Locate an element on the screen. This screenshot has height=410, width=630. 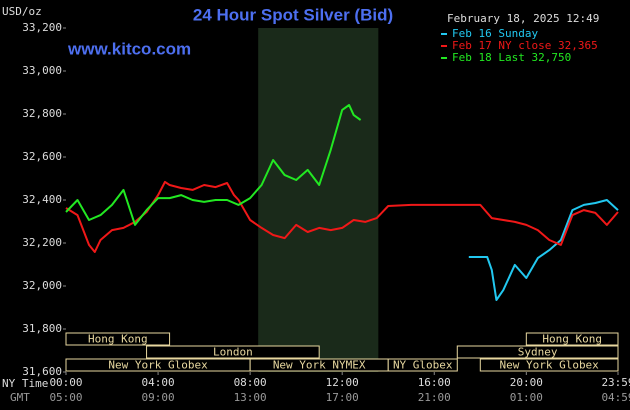
x-tick-label: 16:00 is located at coordinates (434, 382).